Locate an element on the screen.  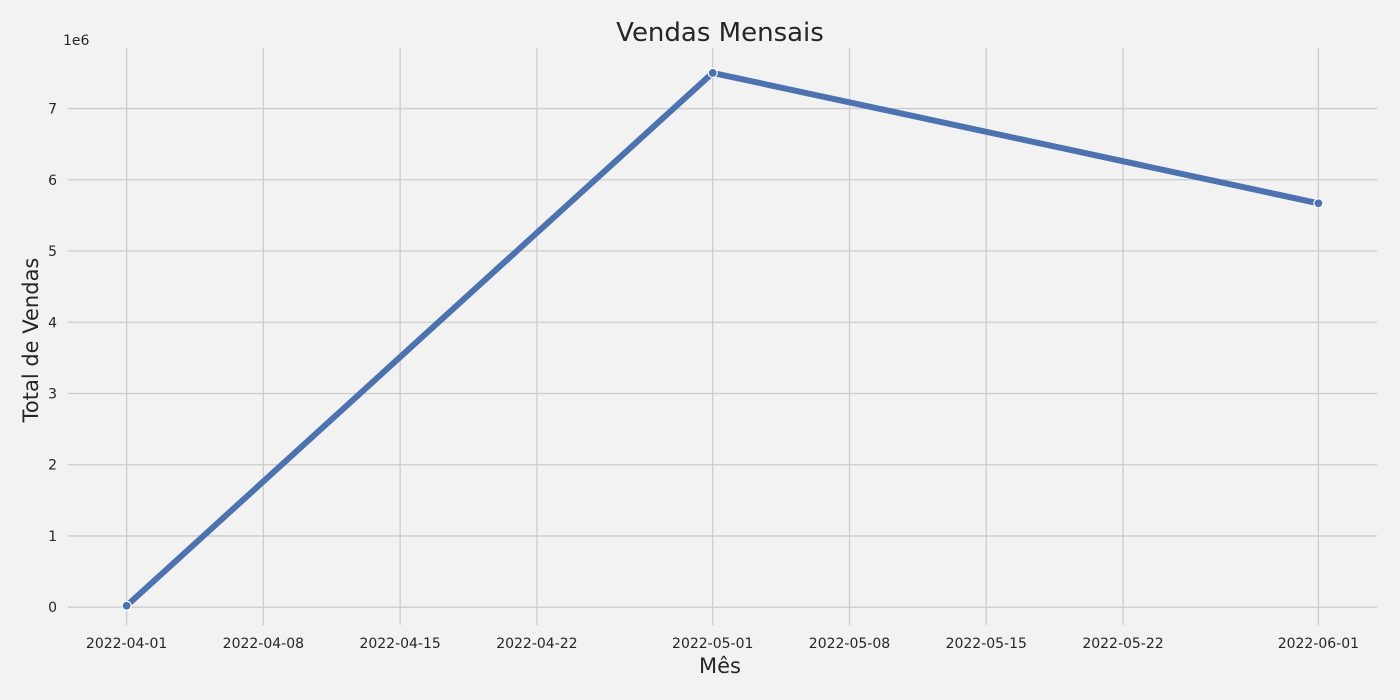
y-tick-label: 4 is located at coordinates (52, 323).